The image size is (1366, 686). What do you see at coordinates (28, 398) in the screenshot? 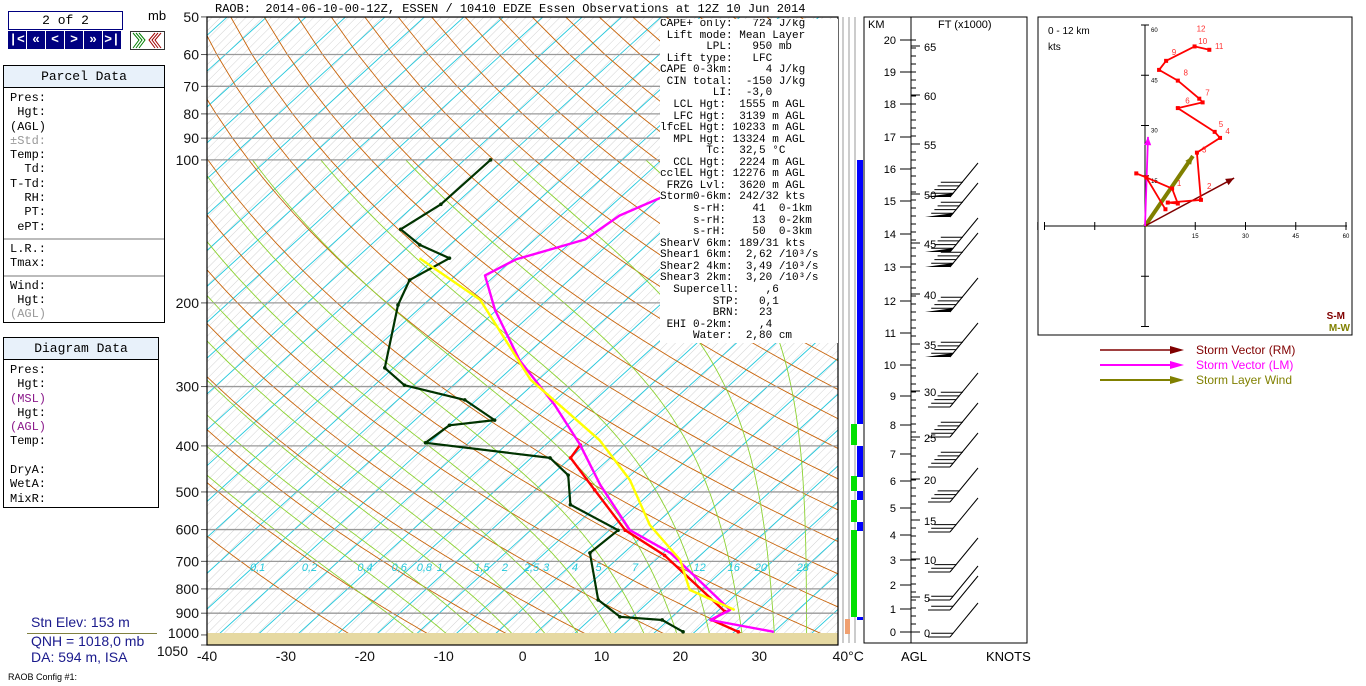
I see `field-label: (MSL)` at bounding box center [28, 398].